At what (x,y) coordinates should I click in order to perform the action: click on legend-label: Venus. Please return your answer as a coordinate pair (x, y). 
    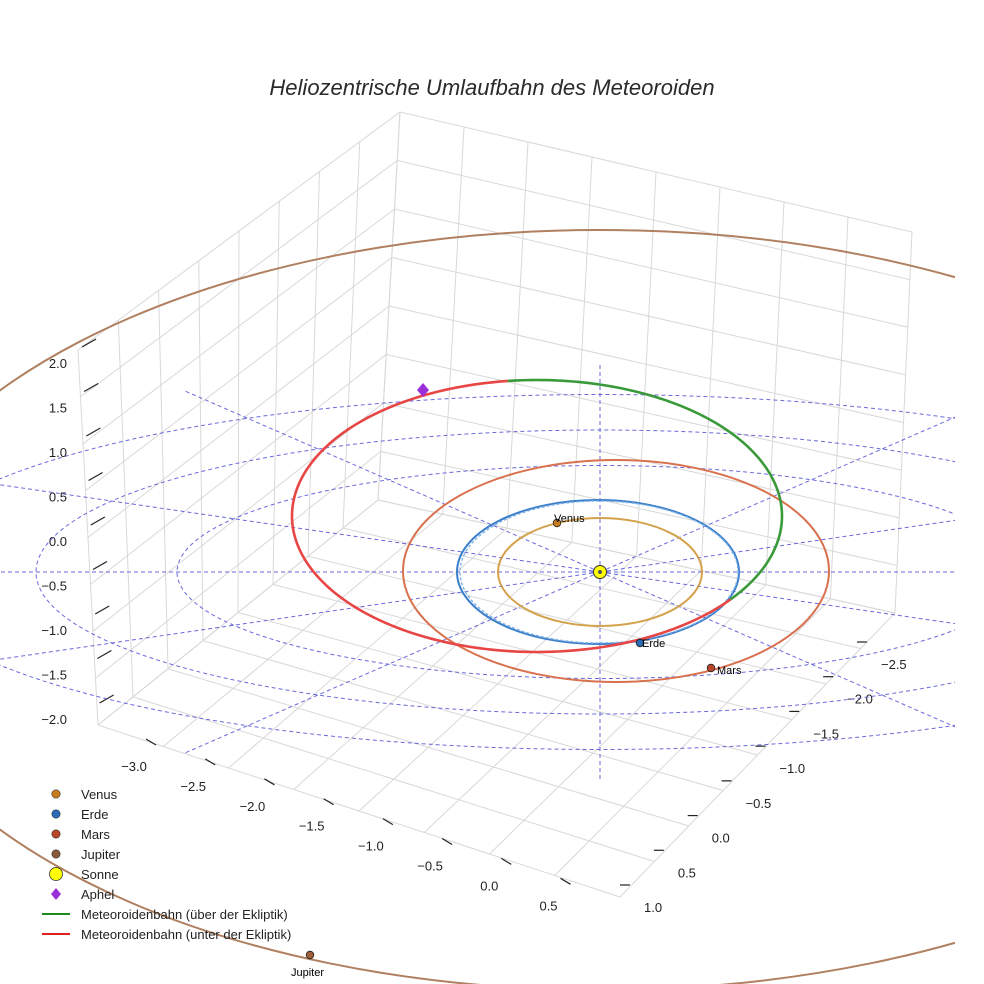
    Looking at the image, I should click on (99, 794).